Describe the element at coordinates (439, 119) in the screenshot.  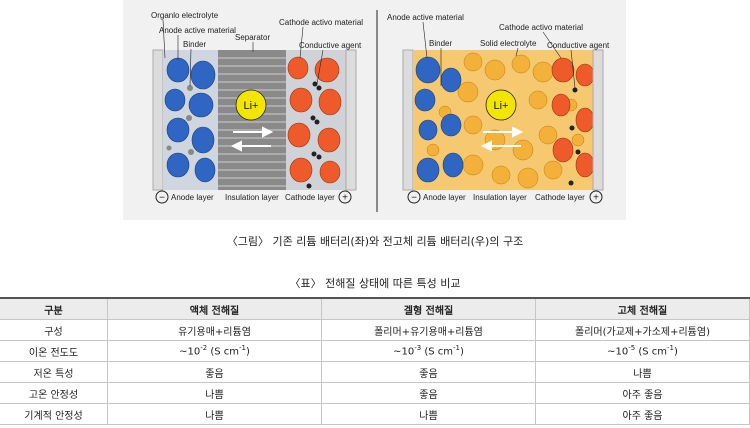
I see `anode-particles-right` at that location.